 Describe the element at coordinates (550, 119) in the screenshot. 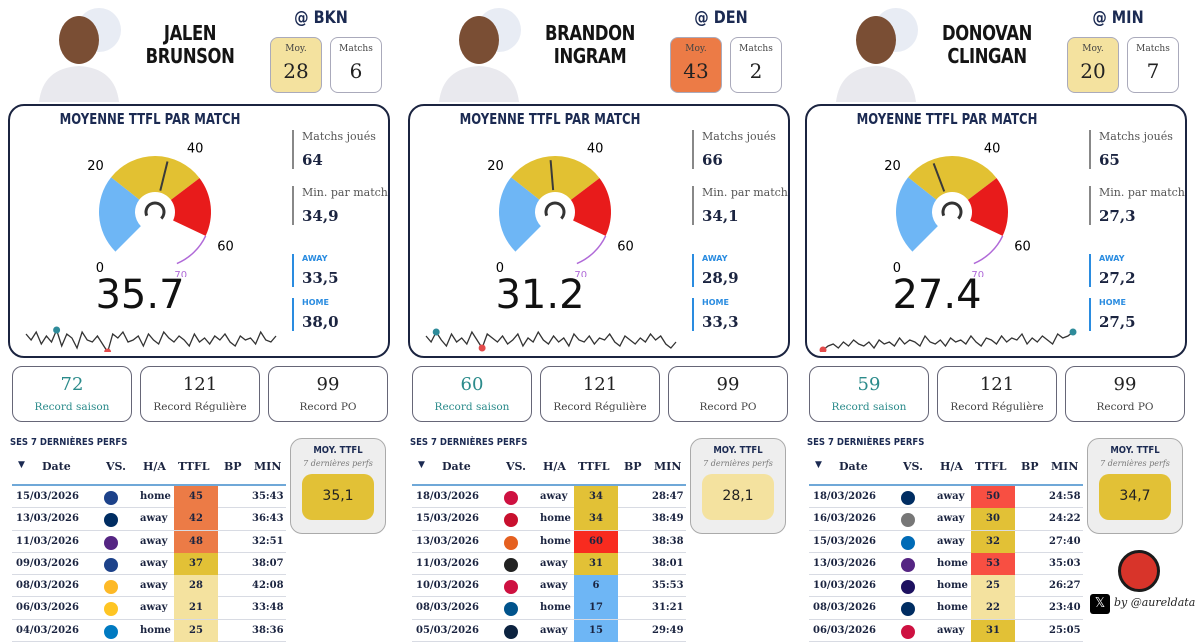

I see `card-title: MOYENNE TTFL PAR MATCH` at that location.